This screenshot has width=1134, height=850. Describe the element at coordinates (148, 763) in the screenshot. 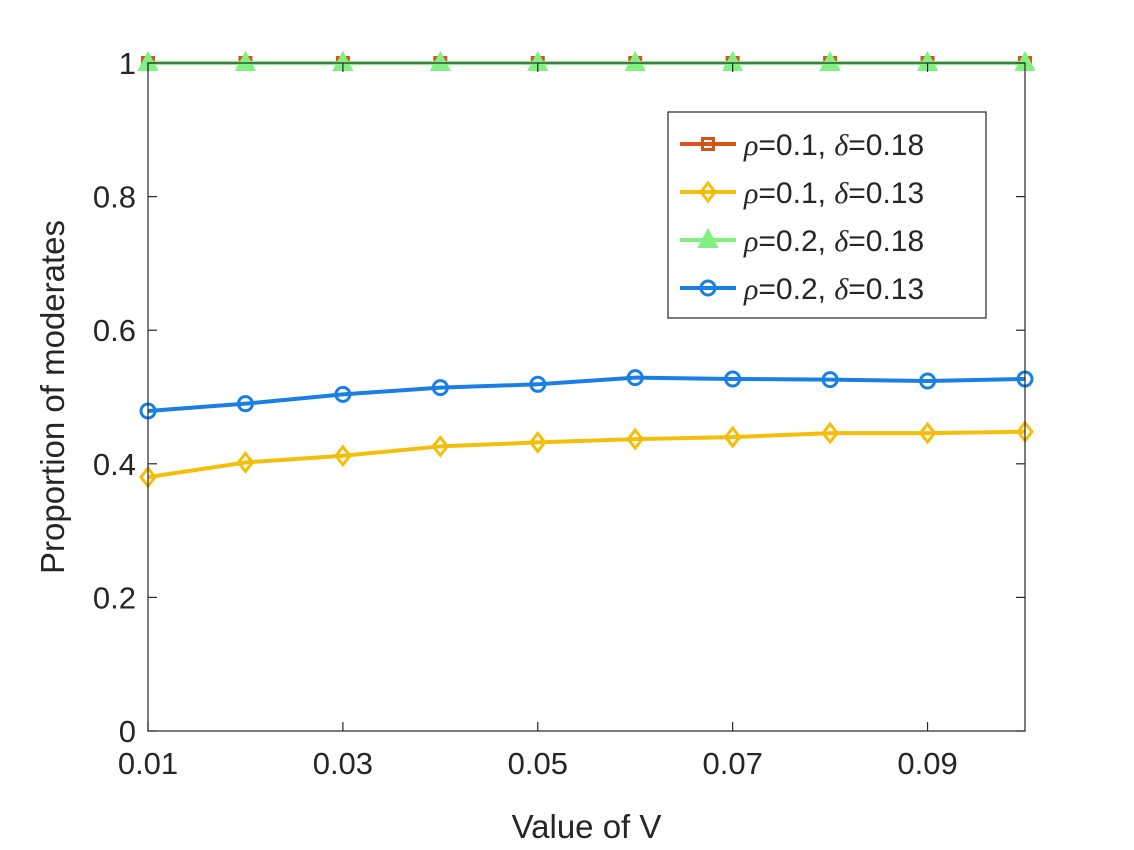

I see `x-tick-label: 0.01` at that location.